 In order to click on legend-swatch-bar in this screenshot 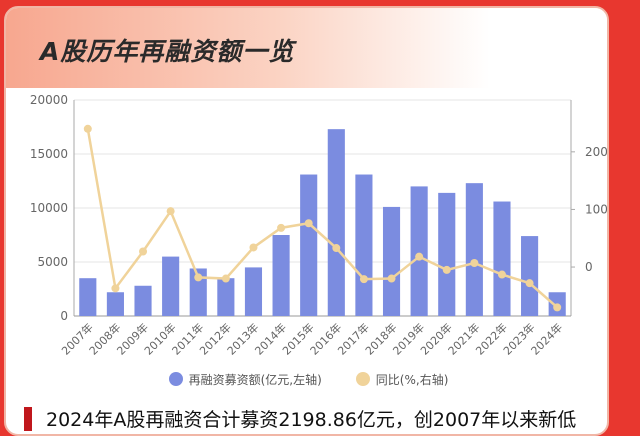, I will do `click(175, 379)`.